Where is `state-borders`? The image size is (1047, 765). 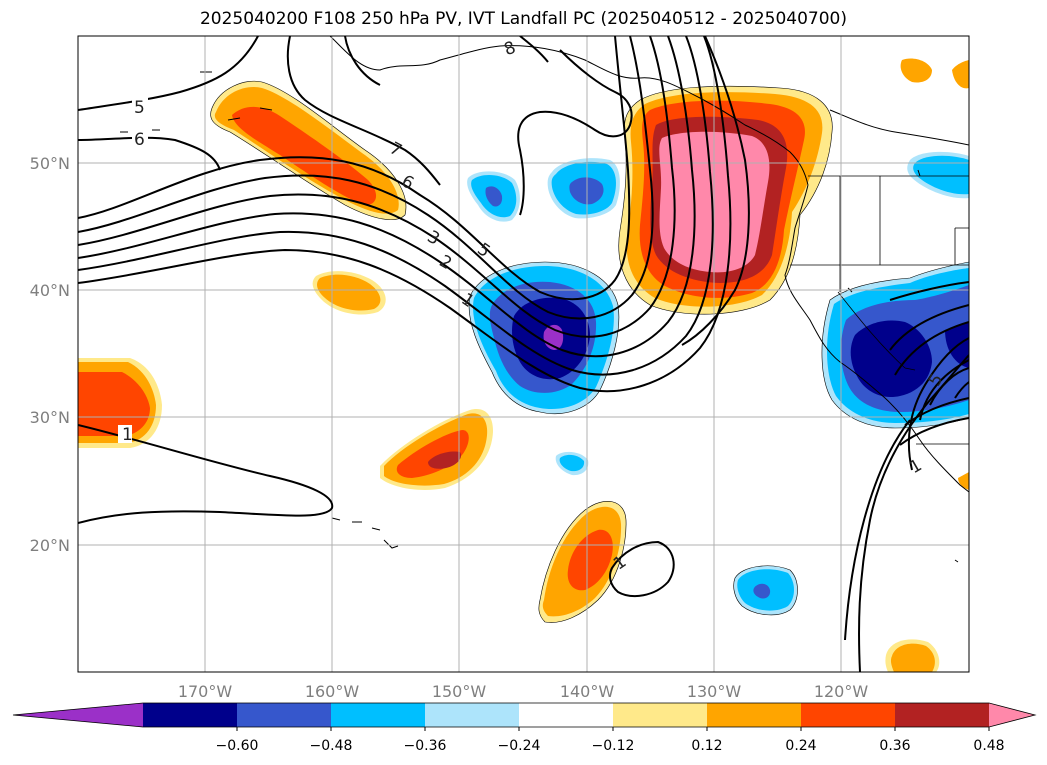 state-borders is located at coordinates (879, 310).